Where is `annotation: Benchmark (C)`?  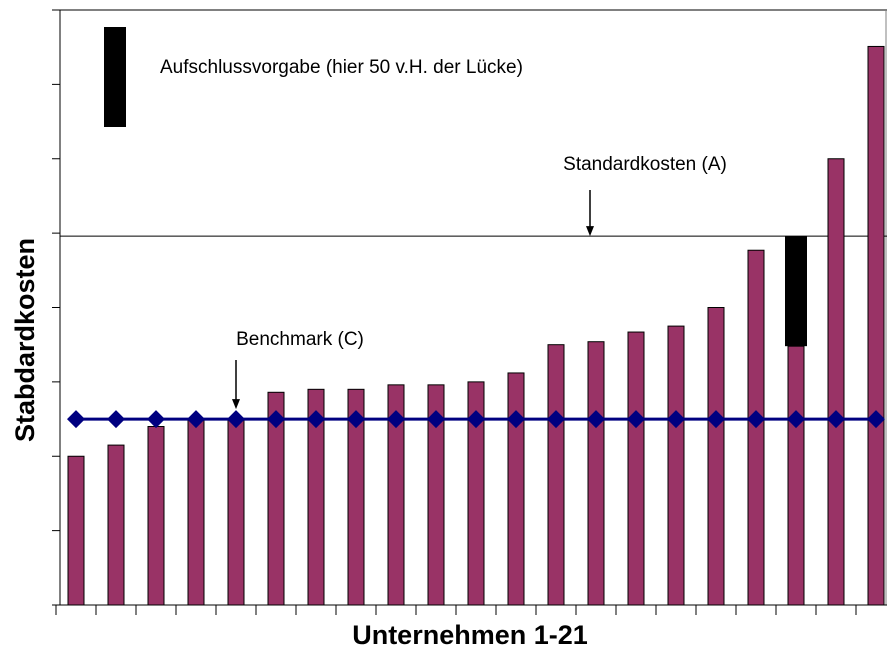 annotation: Benchmark (C) is located at coordinates (300, 339).